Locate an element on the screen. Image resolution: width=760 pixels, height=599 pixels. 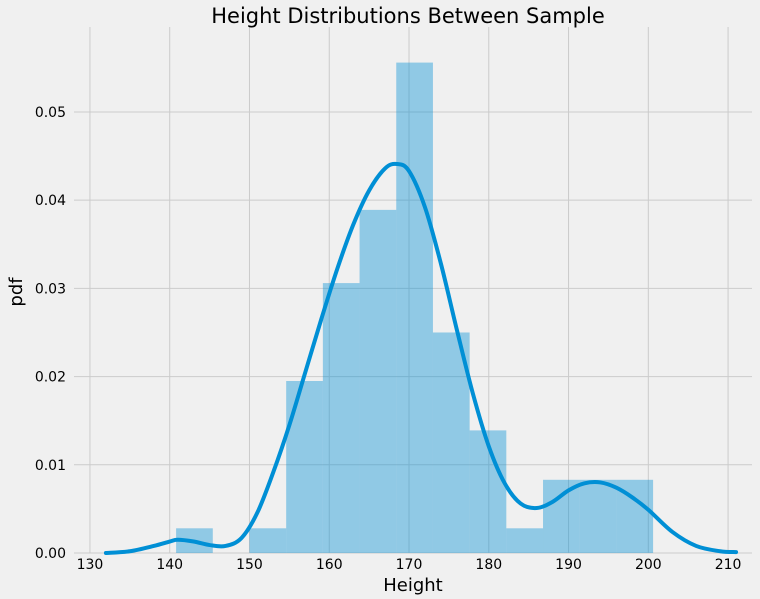
x-tick-label: 210 is located at coordinates (728, 565).